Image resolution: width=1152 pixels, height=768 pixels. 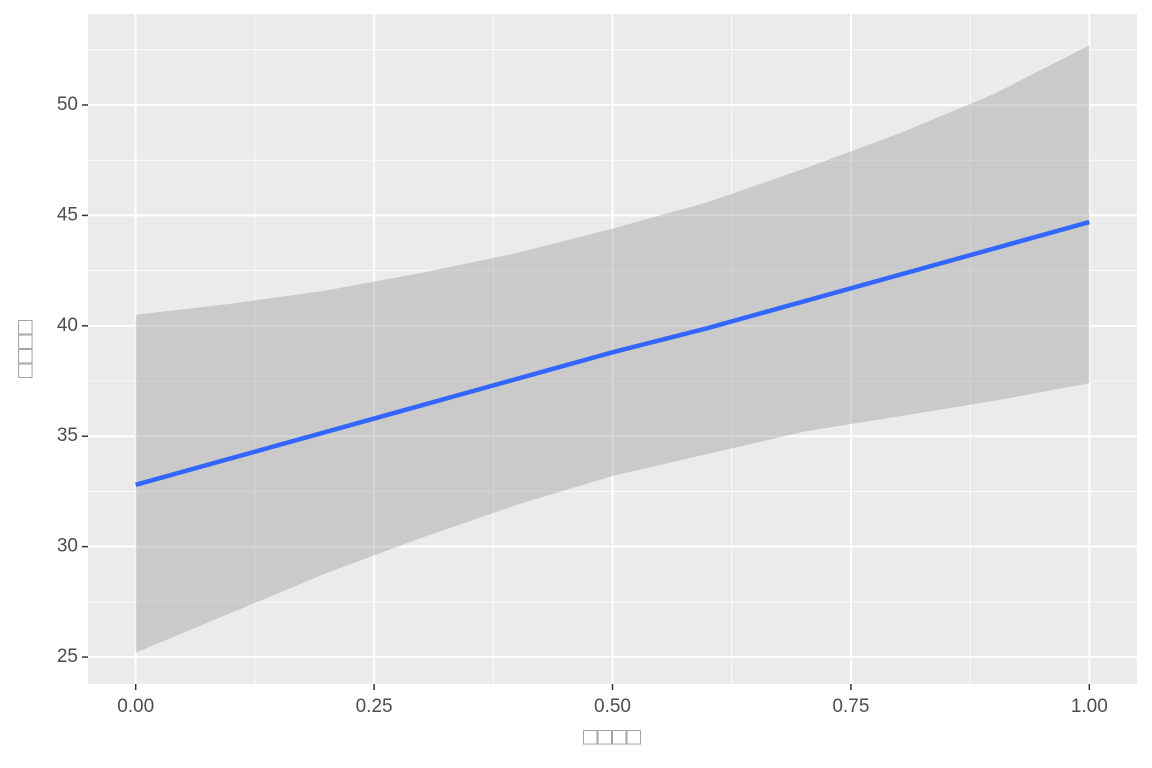 What do you see at coordinates (24, 349) in the screenshot?
I see `y-axis-title: □□□□` at bounding box center [24, 349].